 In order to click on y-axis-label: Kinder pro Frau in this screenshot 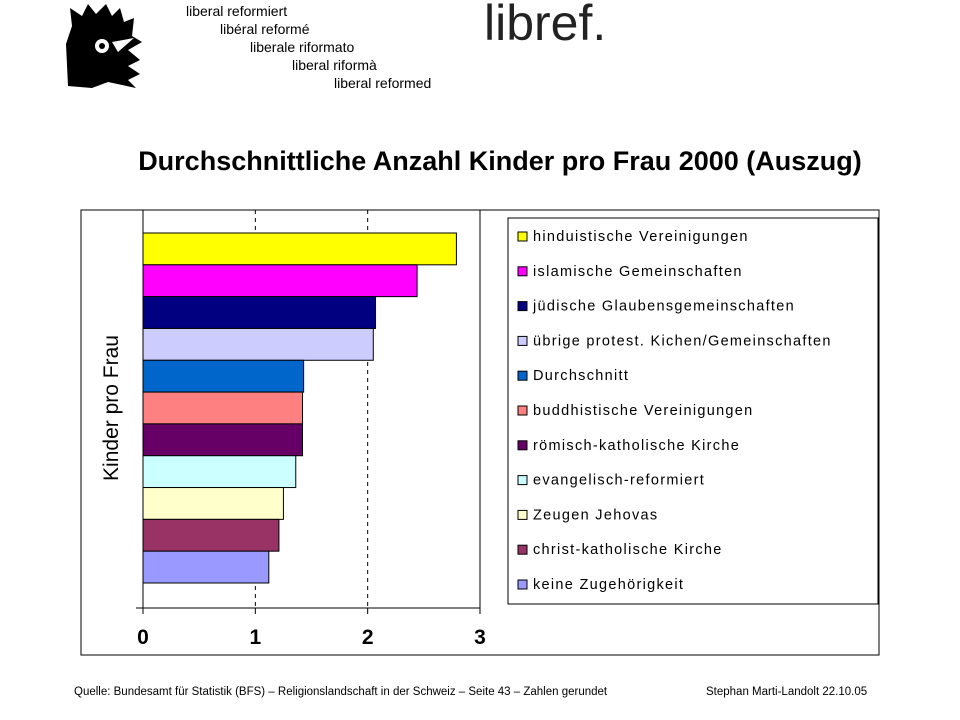, I will do `click(111, 408)`.